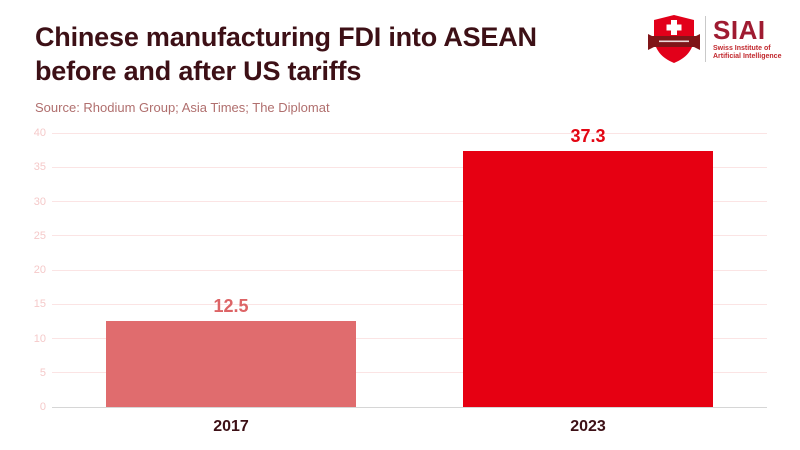 This screenshot has height=450, width=800. I want to click on y-tick-label: 40, so click(39, 133).